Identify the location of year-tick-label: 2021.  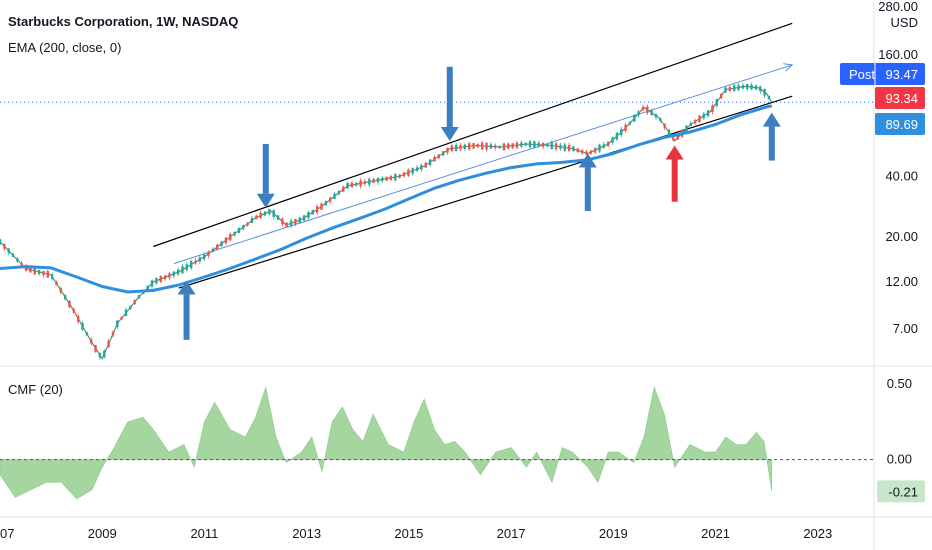
(715, 533).